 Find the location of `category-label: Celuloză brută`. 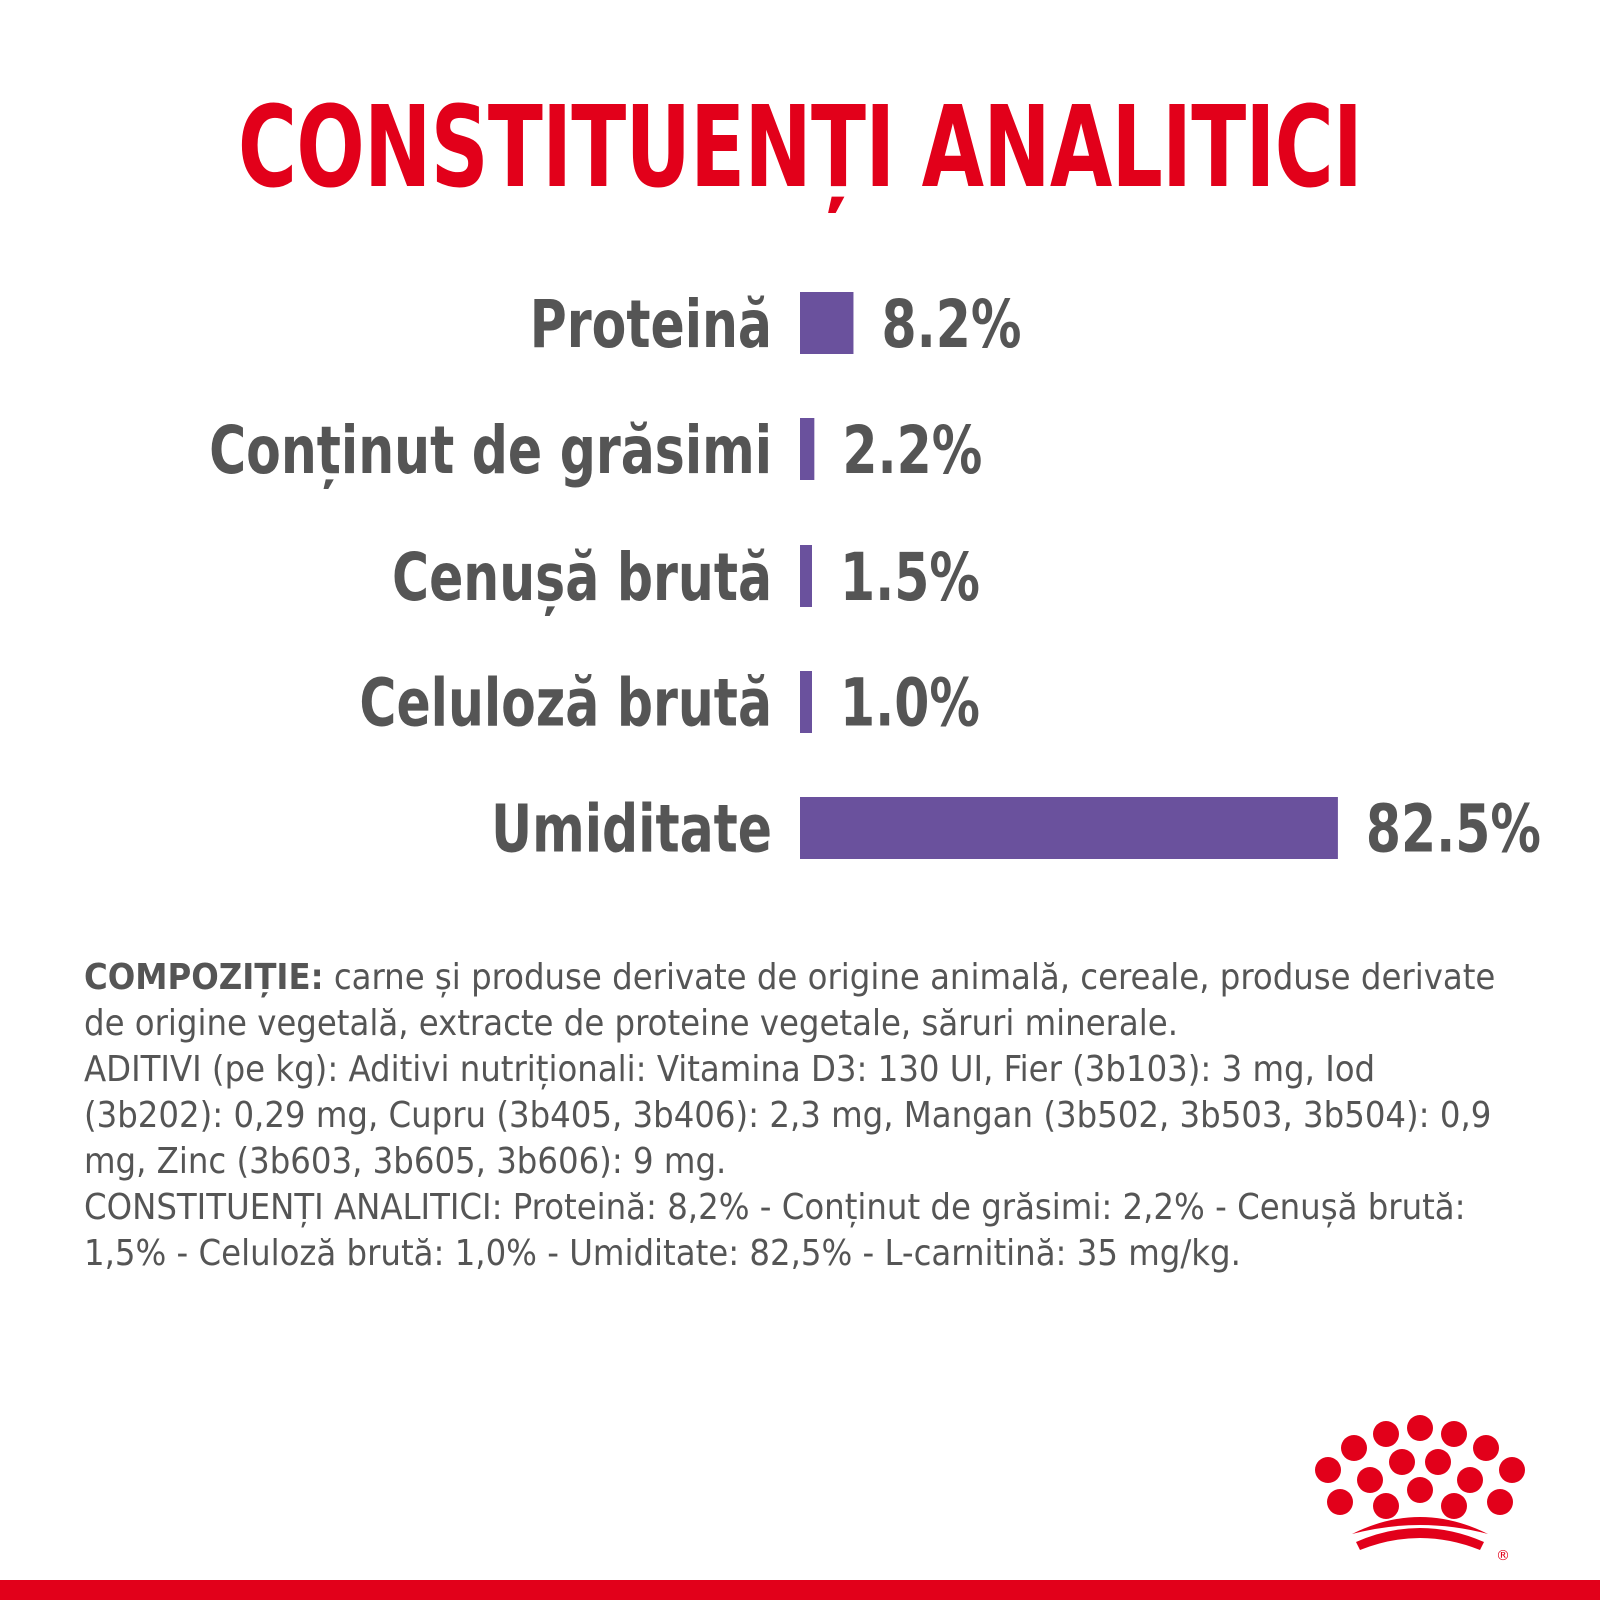

category-label: Celuloză brută is located at coordinates (565, 703).